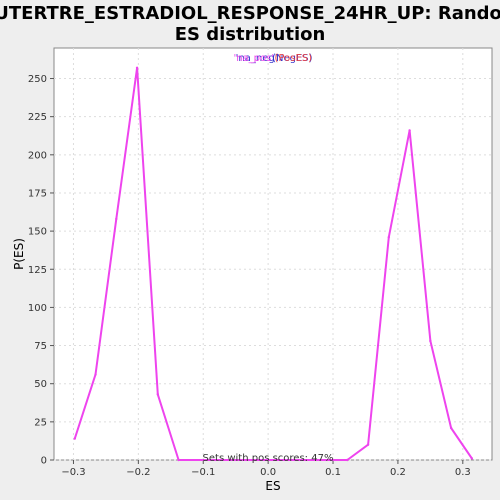 Image resolution: width=500 pixels, height=500 pixels. What do you see at coordinates (40, 346) in the screenshot?
I see `y-tick-label: 75` at bounding box center [40, 346].